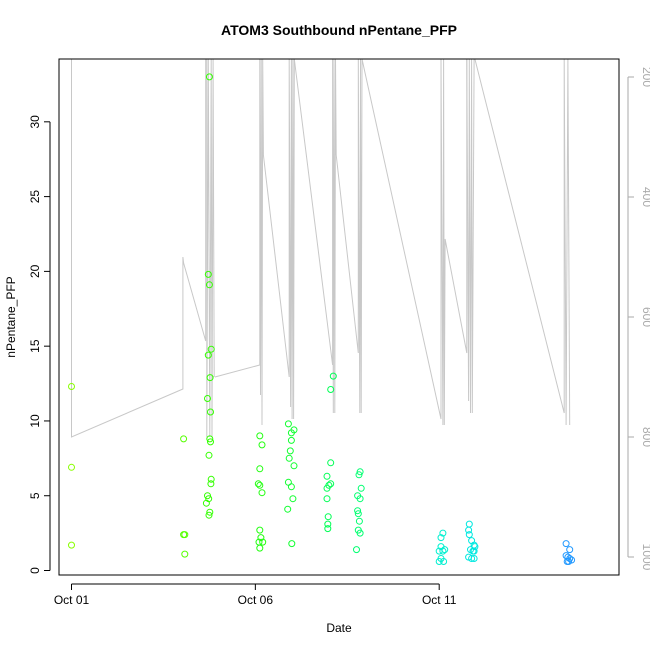 The width and height of the screenshot is (650, 650). Describe the element at coordinates (11, 316) in the screenshot. I see `y-axis-label: nPentane_PFP` at that location.